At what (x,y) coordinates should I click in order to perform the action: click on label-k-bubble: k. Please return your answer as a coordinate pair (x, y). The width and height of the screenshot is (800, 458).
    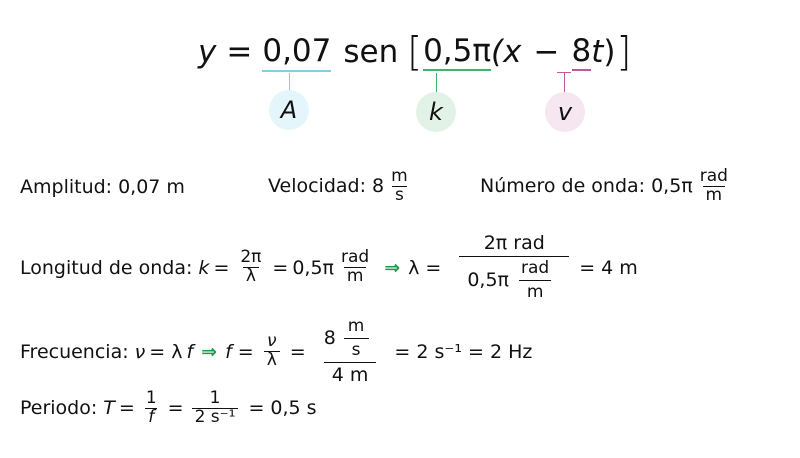
    Looking at the image, I should click on (436, 112).